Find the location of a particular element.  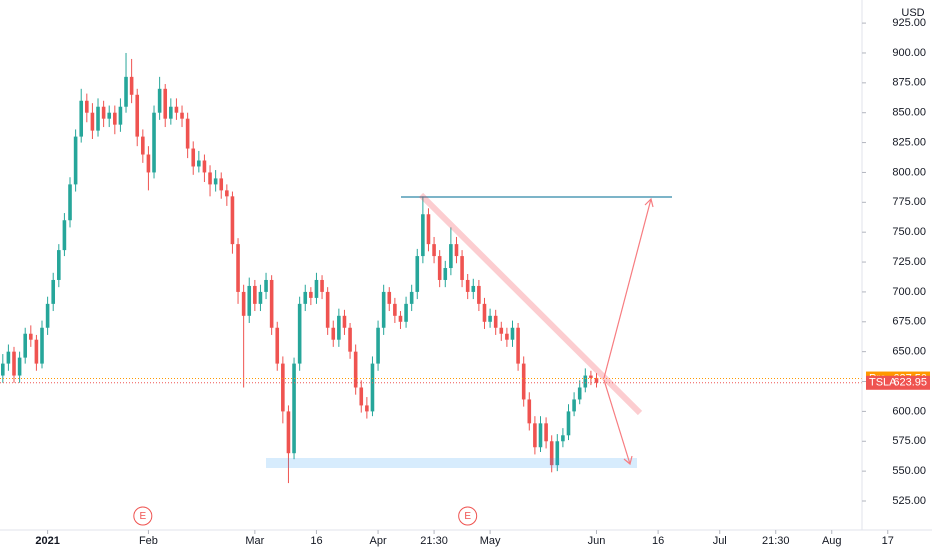

y-tick-label: 700.00 is located at coordinates (909, 292).